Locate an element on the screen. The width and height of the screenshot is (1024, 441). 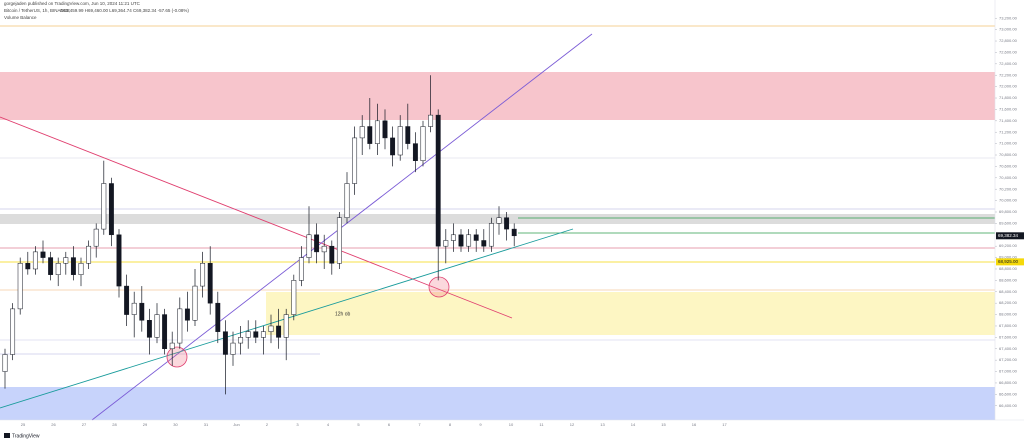
y-tick-label: 67,200.00 is located at coordinates (1008, 359).